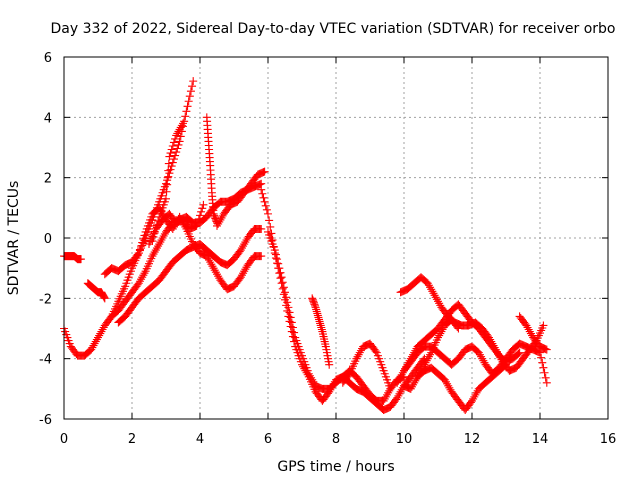 Image resolution: width=640 pixels, height=480 pixels. Describe the element at coordinates (540, 439) in the screenshot. I see `x-tick-label: 14` at that location.